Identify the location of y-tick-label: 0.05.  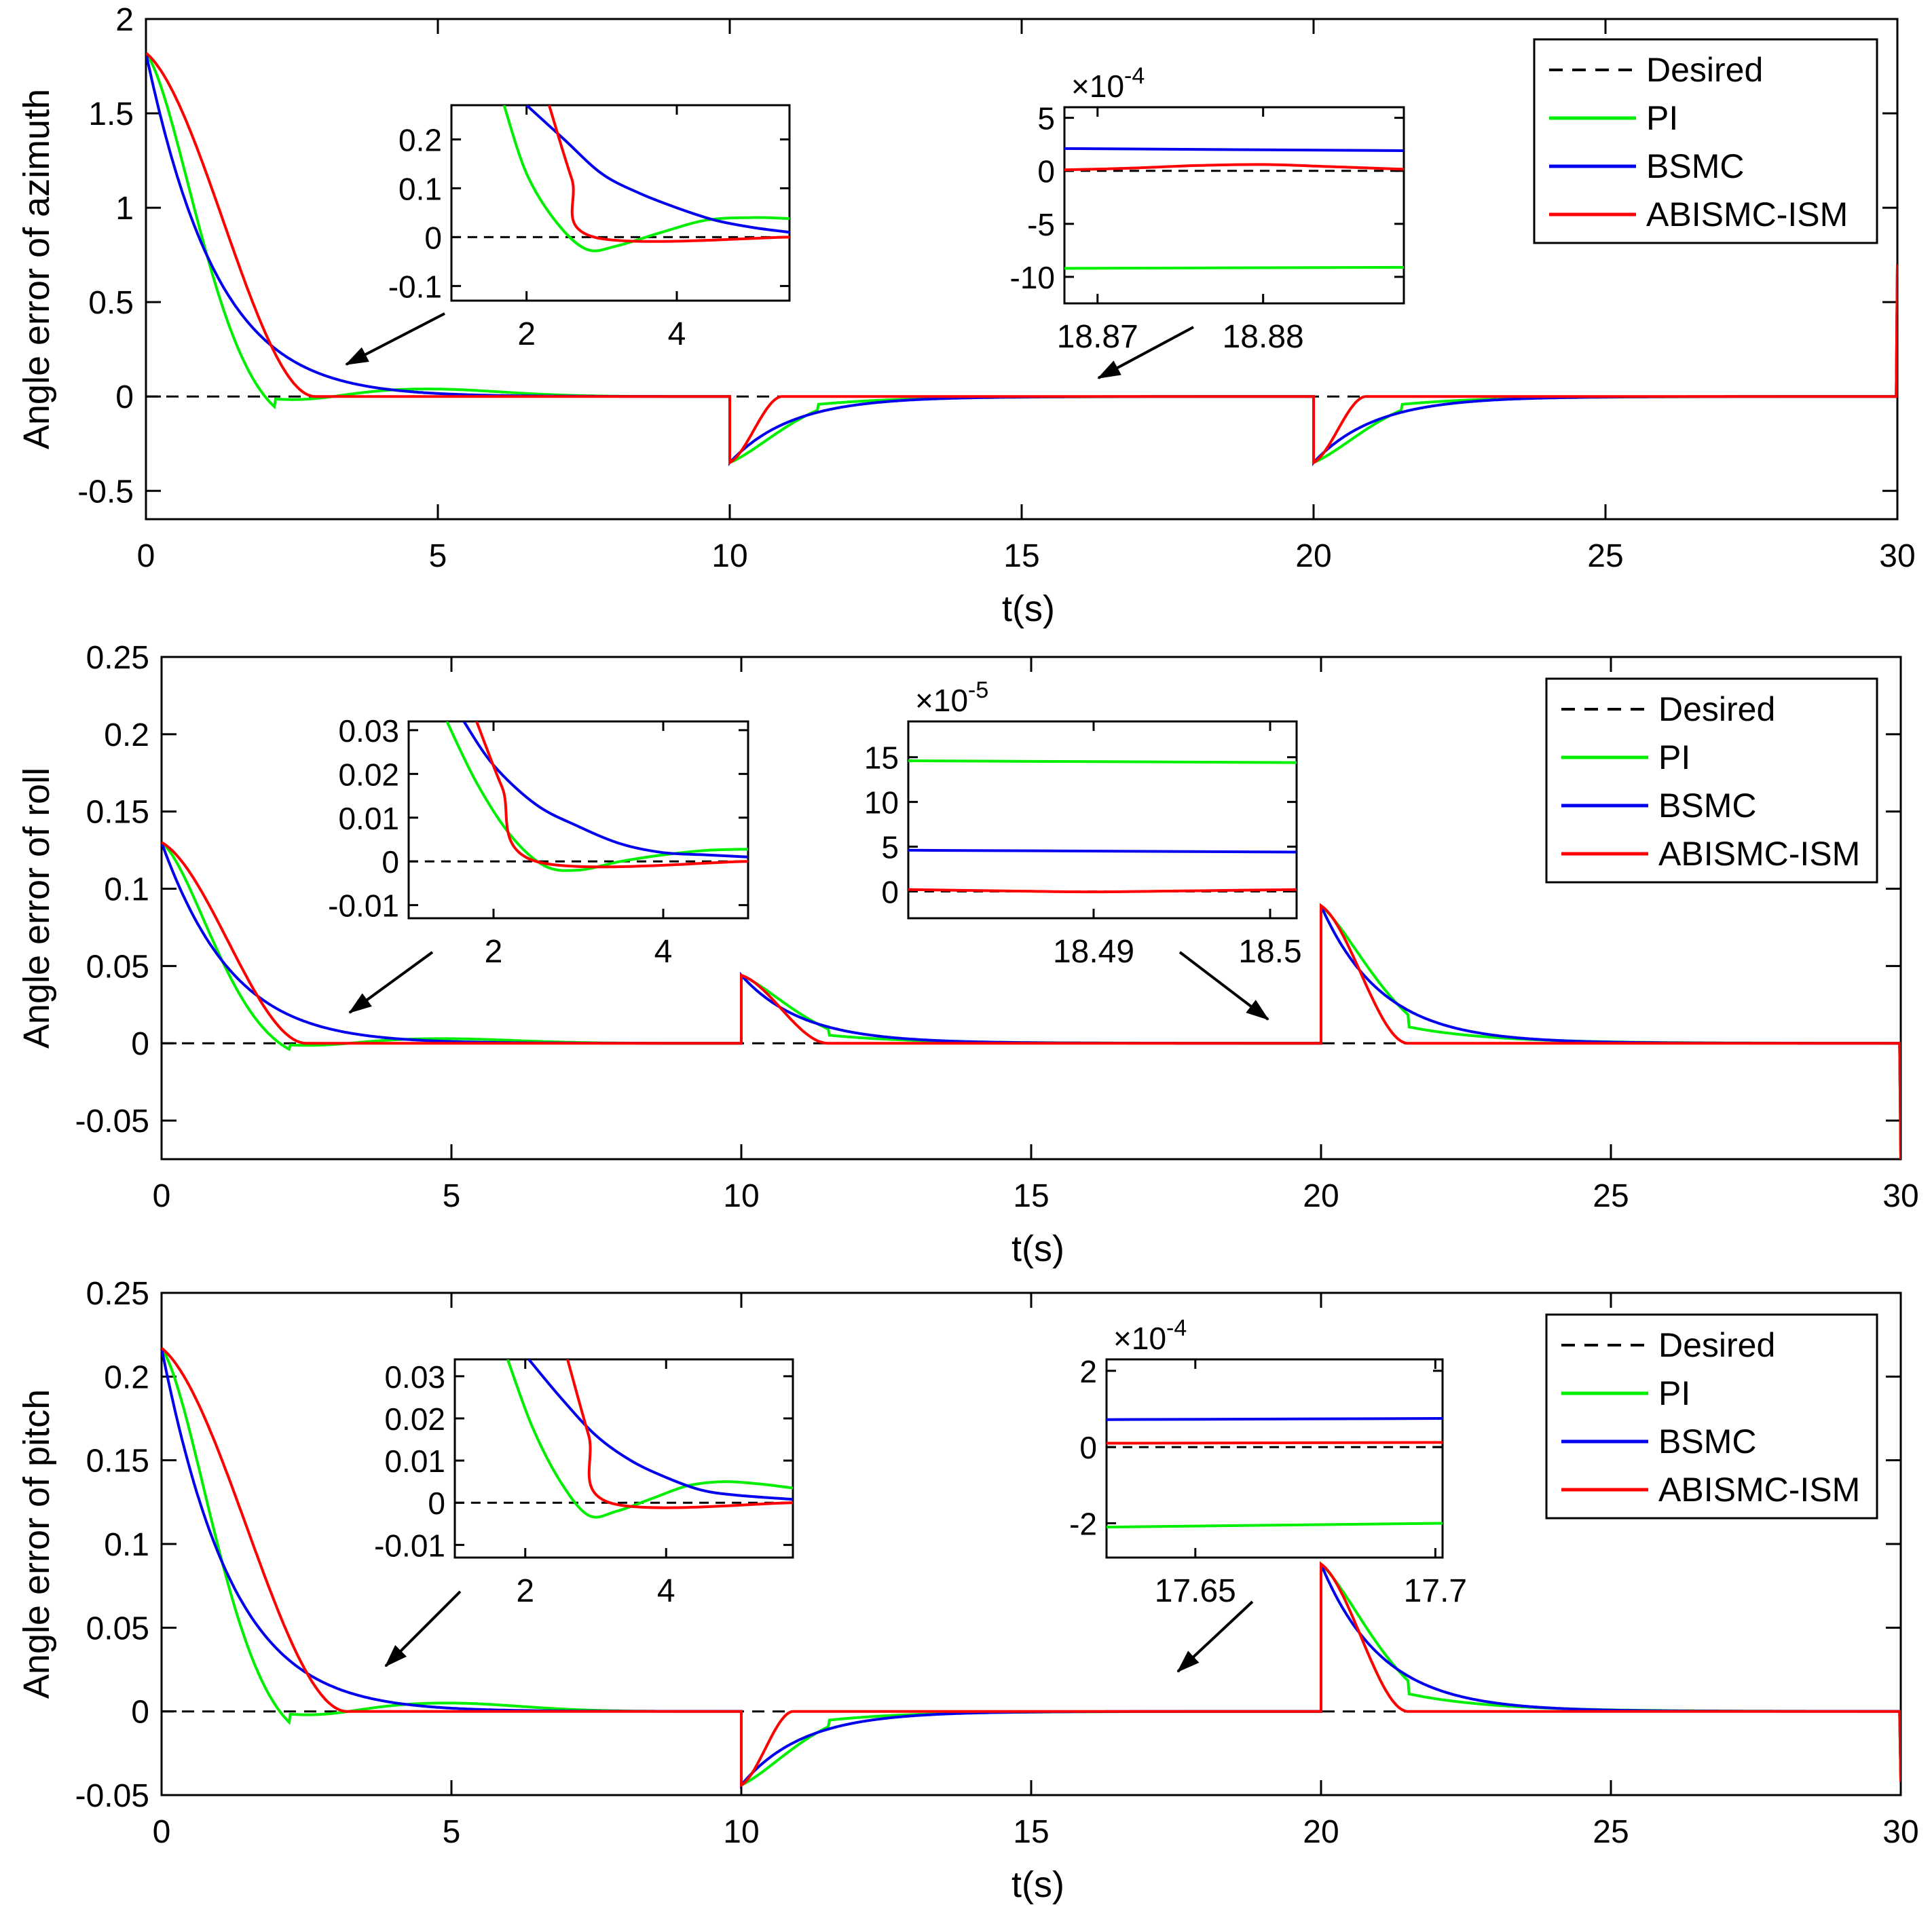
(117, 967).